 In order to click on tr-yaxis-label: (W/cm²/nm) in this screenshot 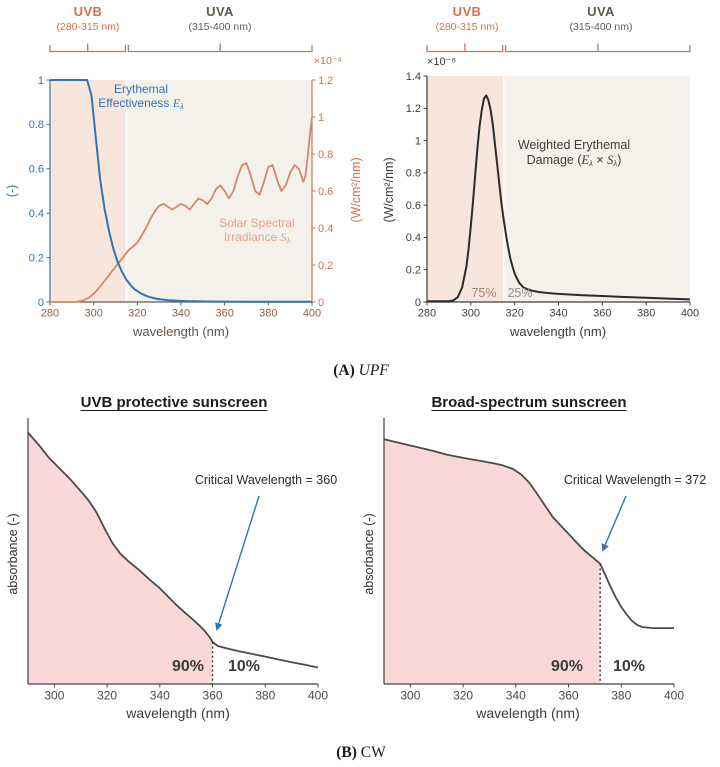, I will do `click(389, 190)`.